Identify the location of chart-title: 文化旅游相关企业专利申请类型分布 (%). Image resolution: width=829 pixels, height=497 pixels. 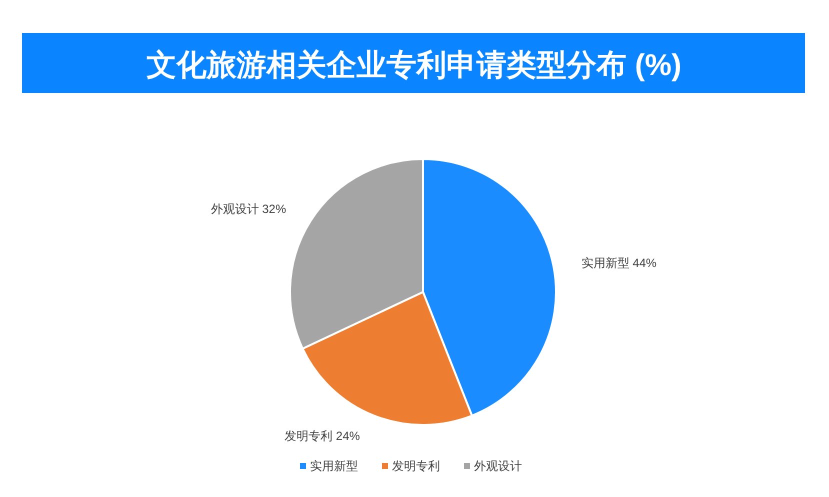
(414, 65).